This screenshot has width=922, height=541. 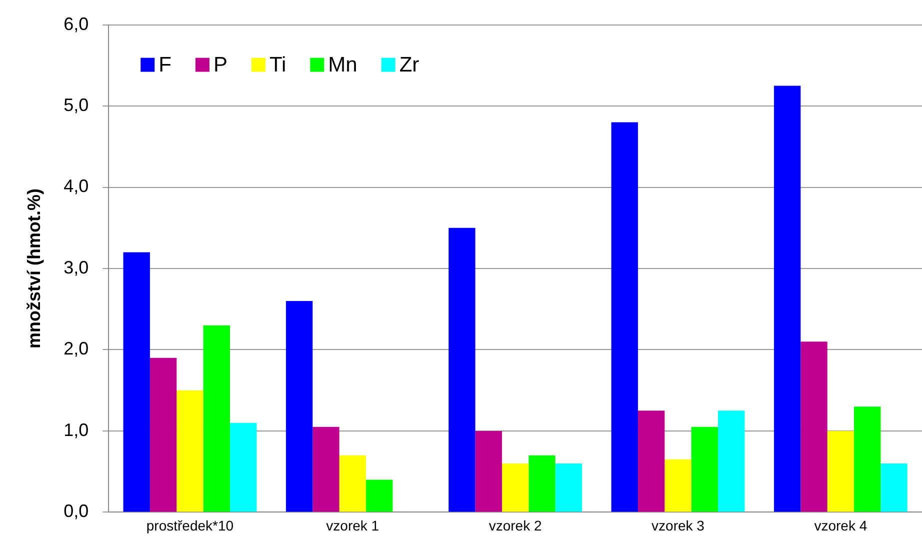 I want to click on legend-label: Mn, so click(x=343, y=65).